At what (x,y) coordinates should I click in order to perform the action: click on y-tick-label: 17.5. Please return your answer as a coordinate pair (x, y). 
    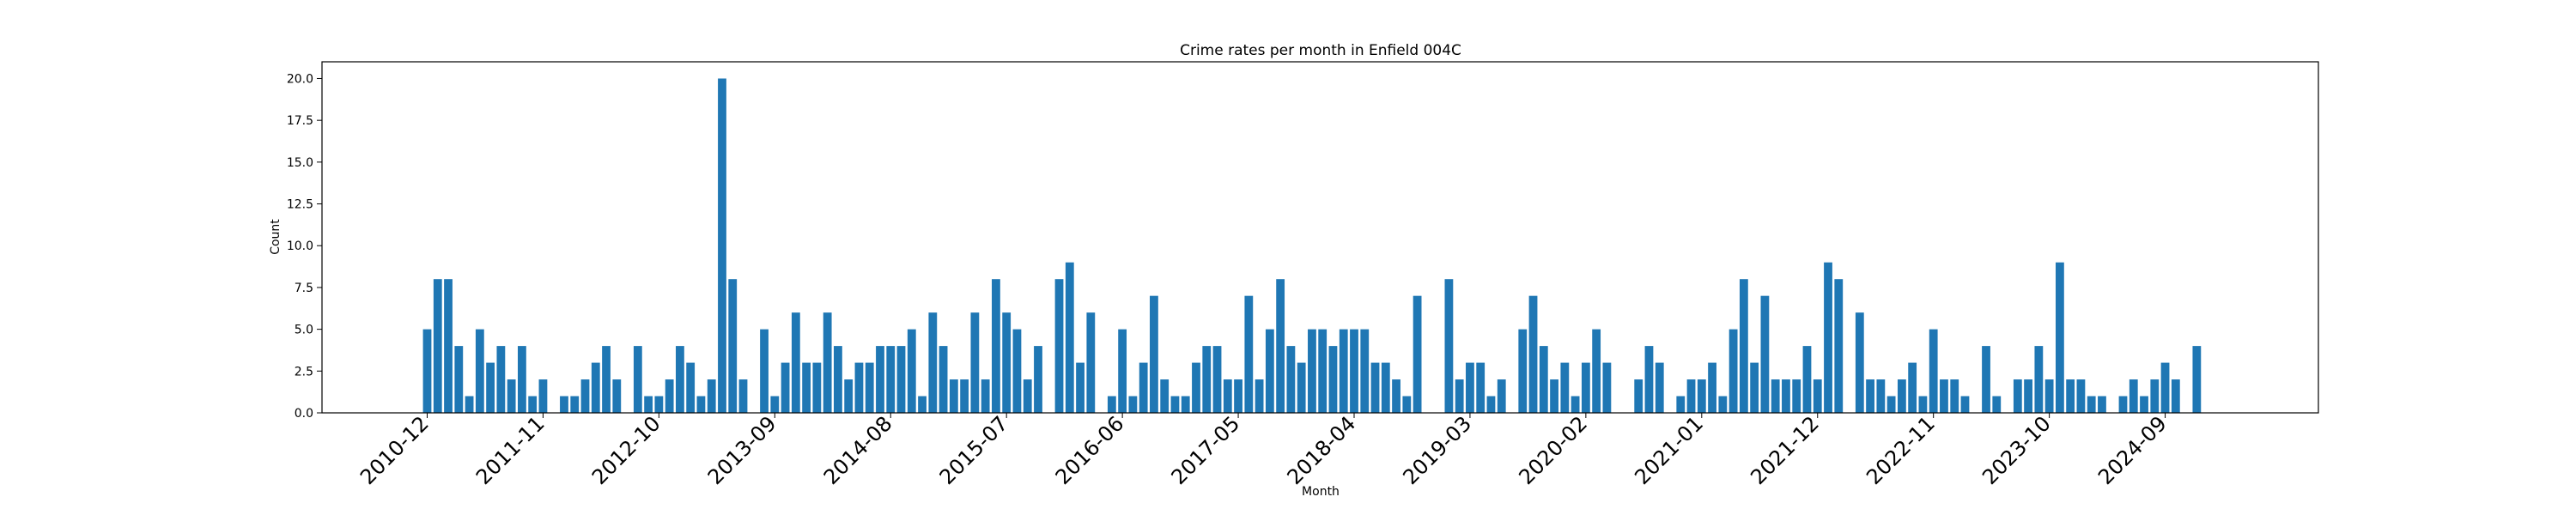
    Looking at the image, I should click on (300, 121).